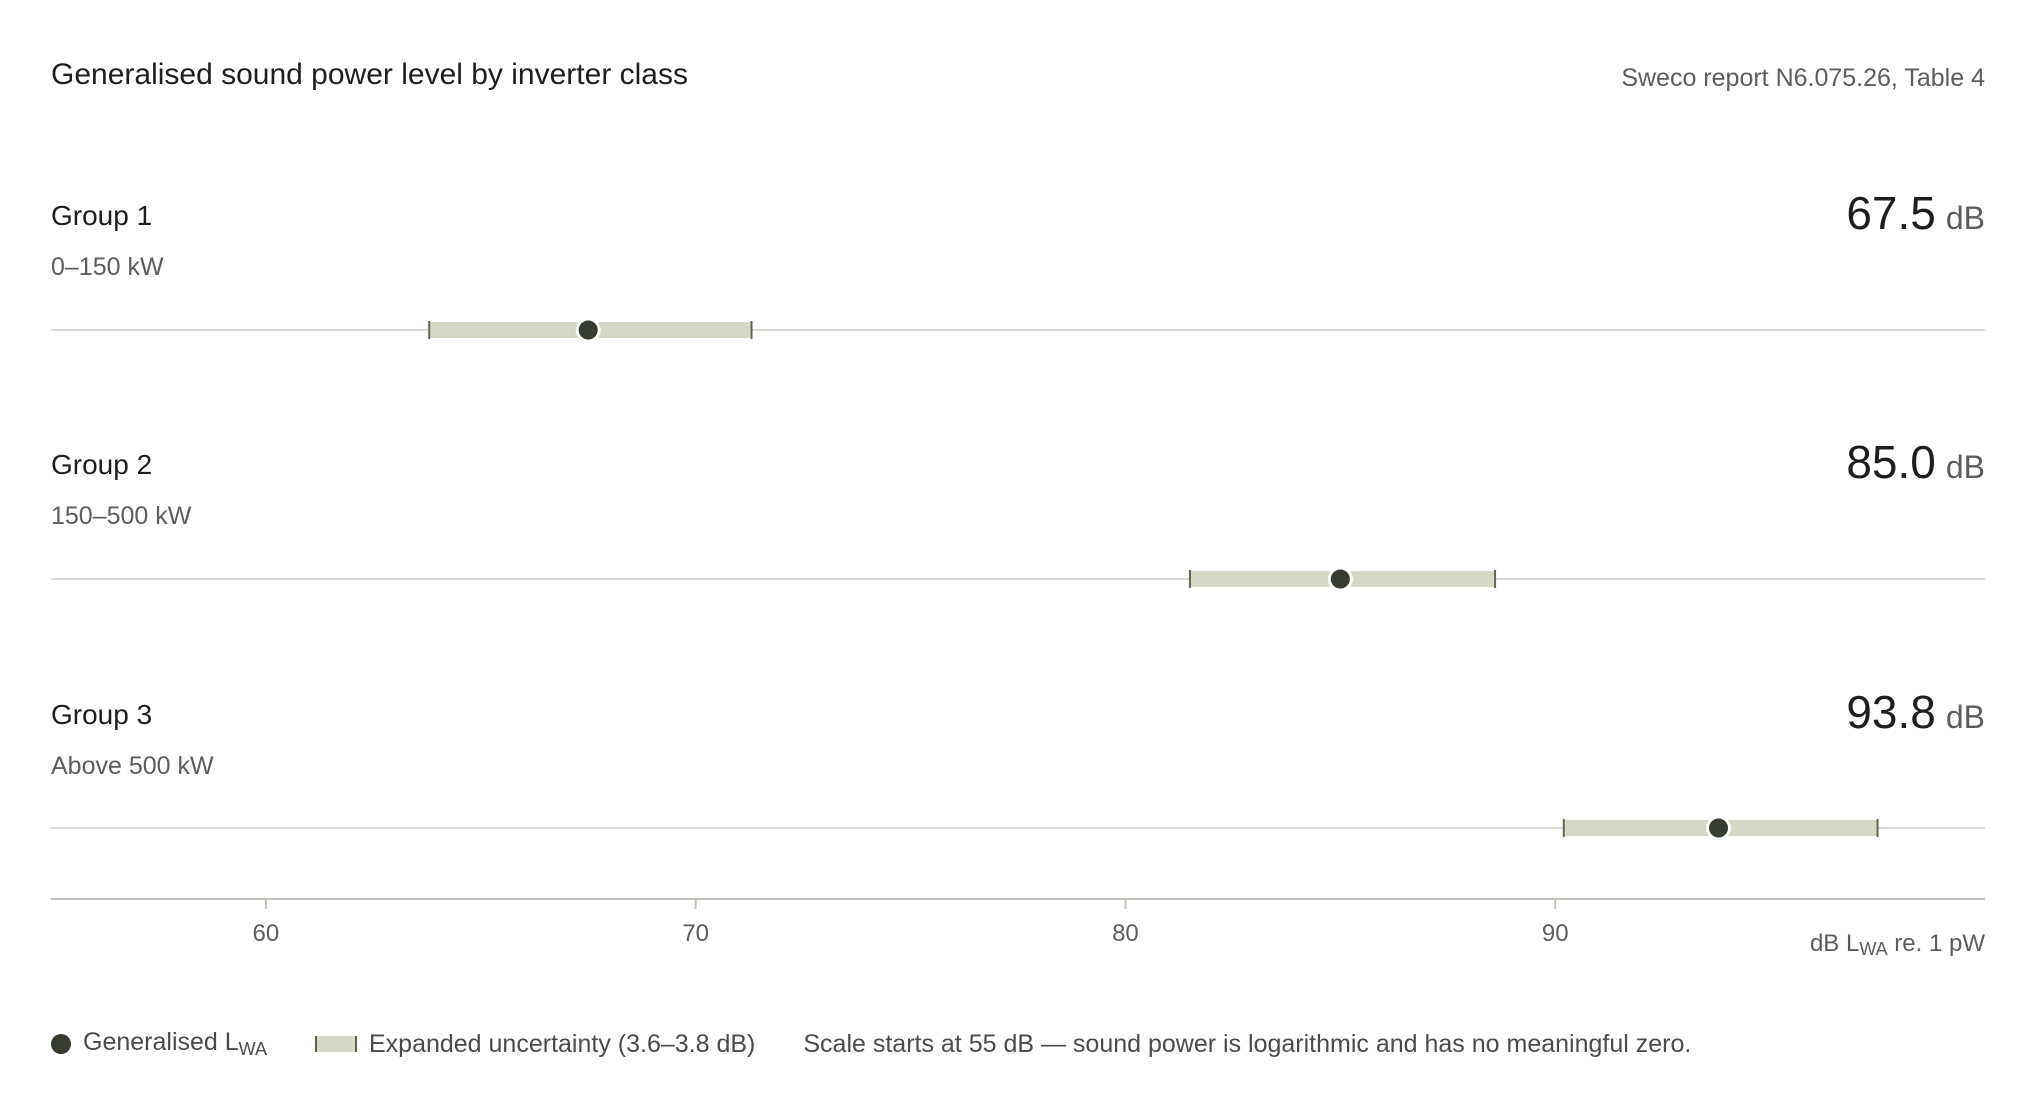 The width and height of the screenshot is (2036, 1112). I want to click on x-tick-label-70: 70, so click(695, 933).